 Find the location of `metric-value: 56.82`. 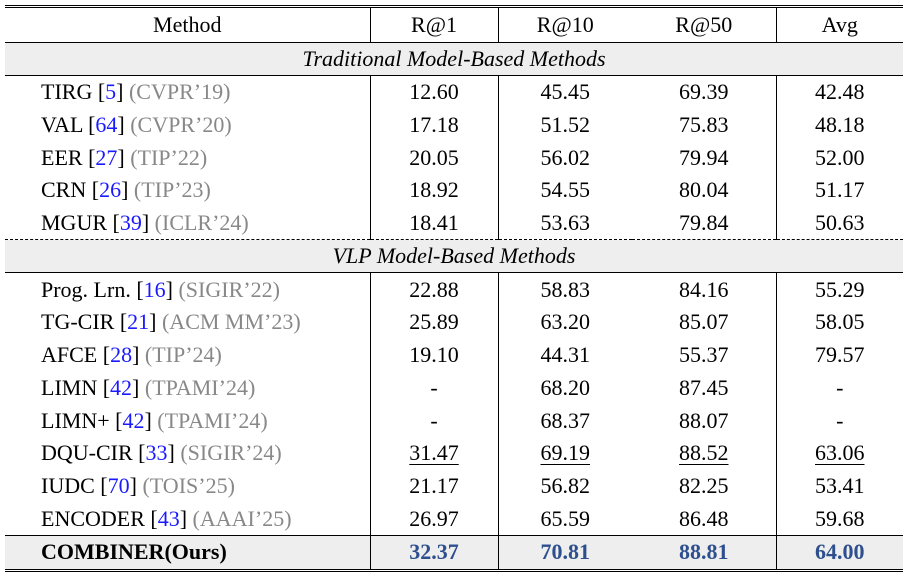

metric-value: 56.82 is located at coordinates (565, 485).